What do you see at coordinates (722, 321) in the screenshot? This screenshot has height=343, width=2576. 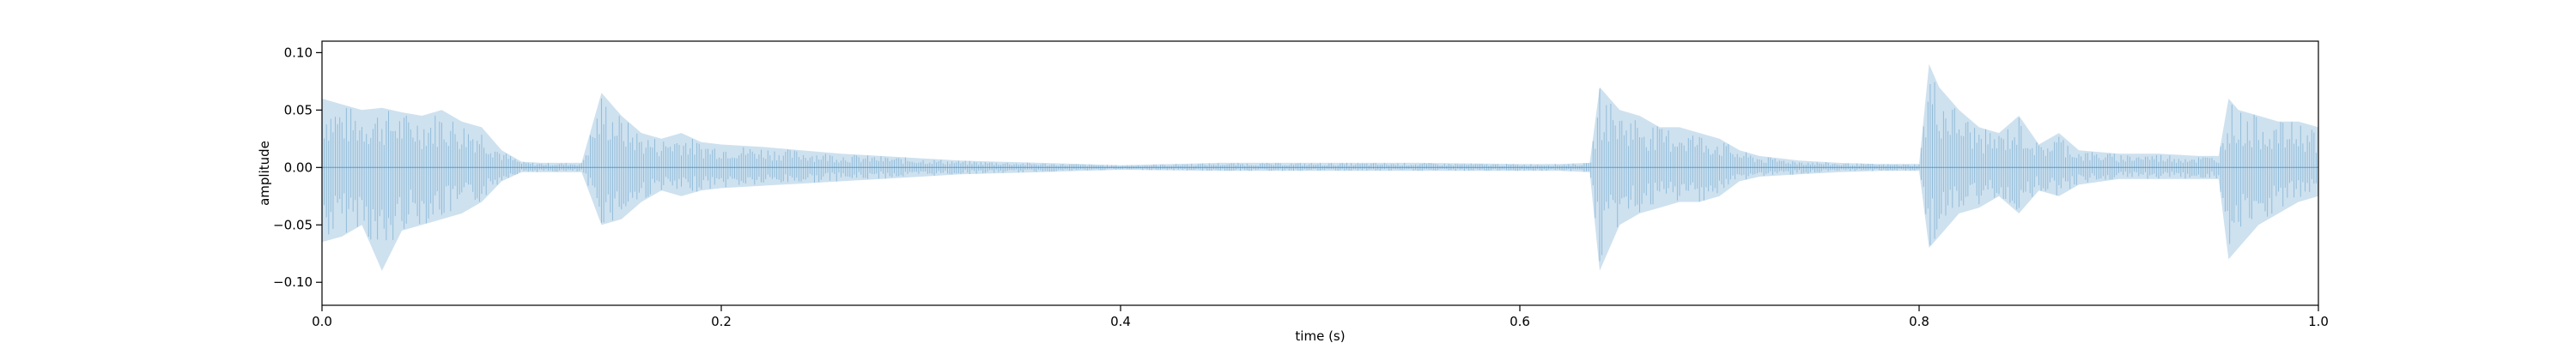 I see `x-tick-label: 0.2` at bounding box center [722, 321].